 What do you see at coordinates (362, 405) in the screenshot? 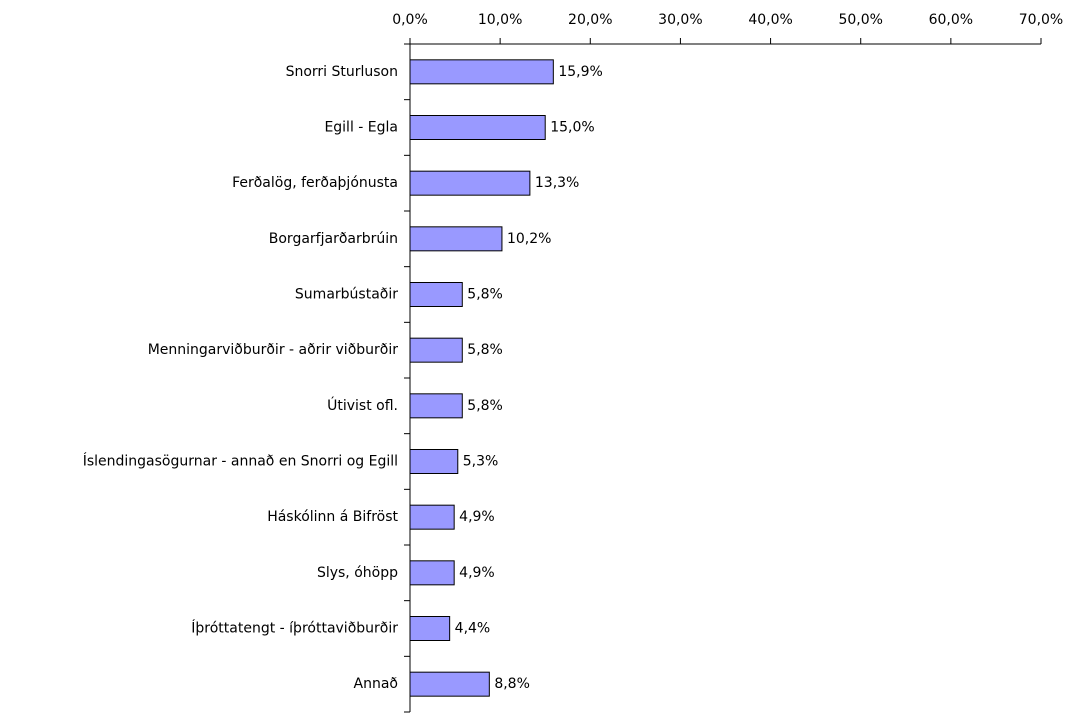
I see `y-tick-label: Útivist ofl.` at bounding box center [362, 405].